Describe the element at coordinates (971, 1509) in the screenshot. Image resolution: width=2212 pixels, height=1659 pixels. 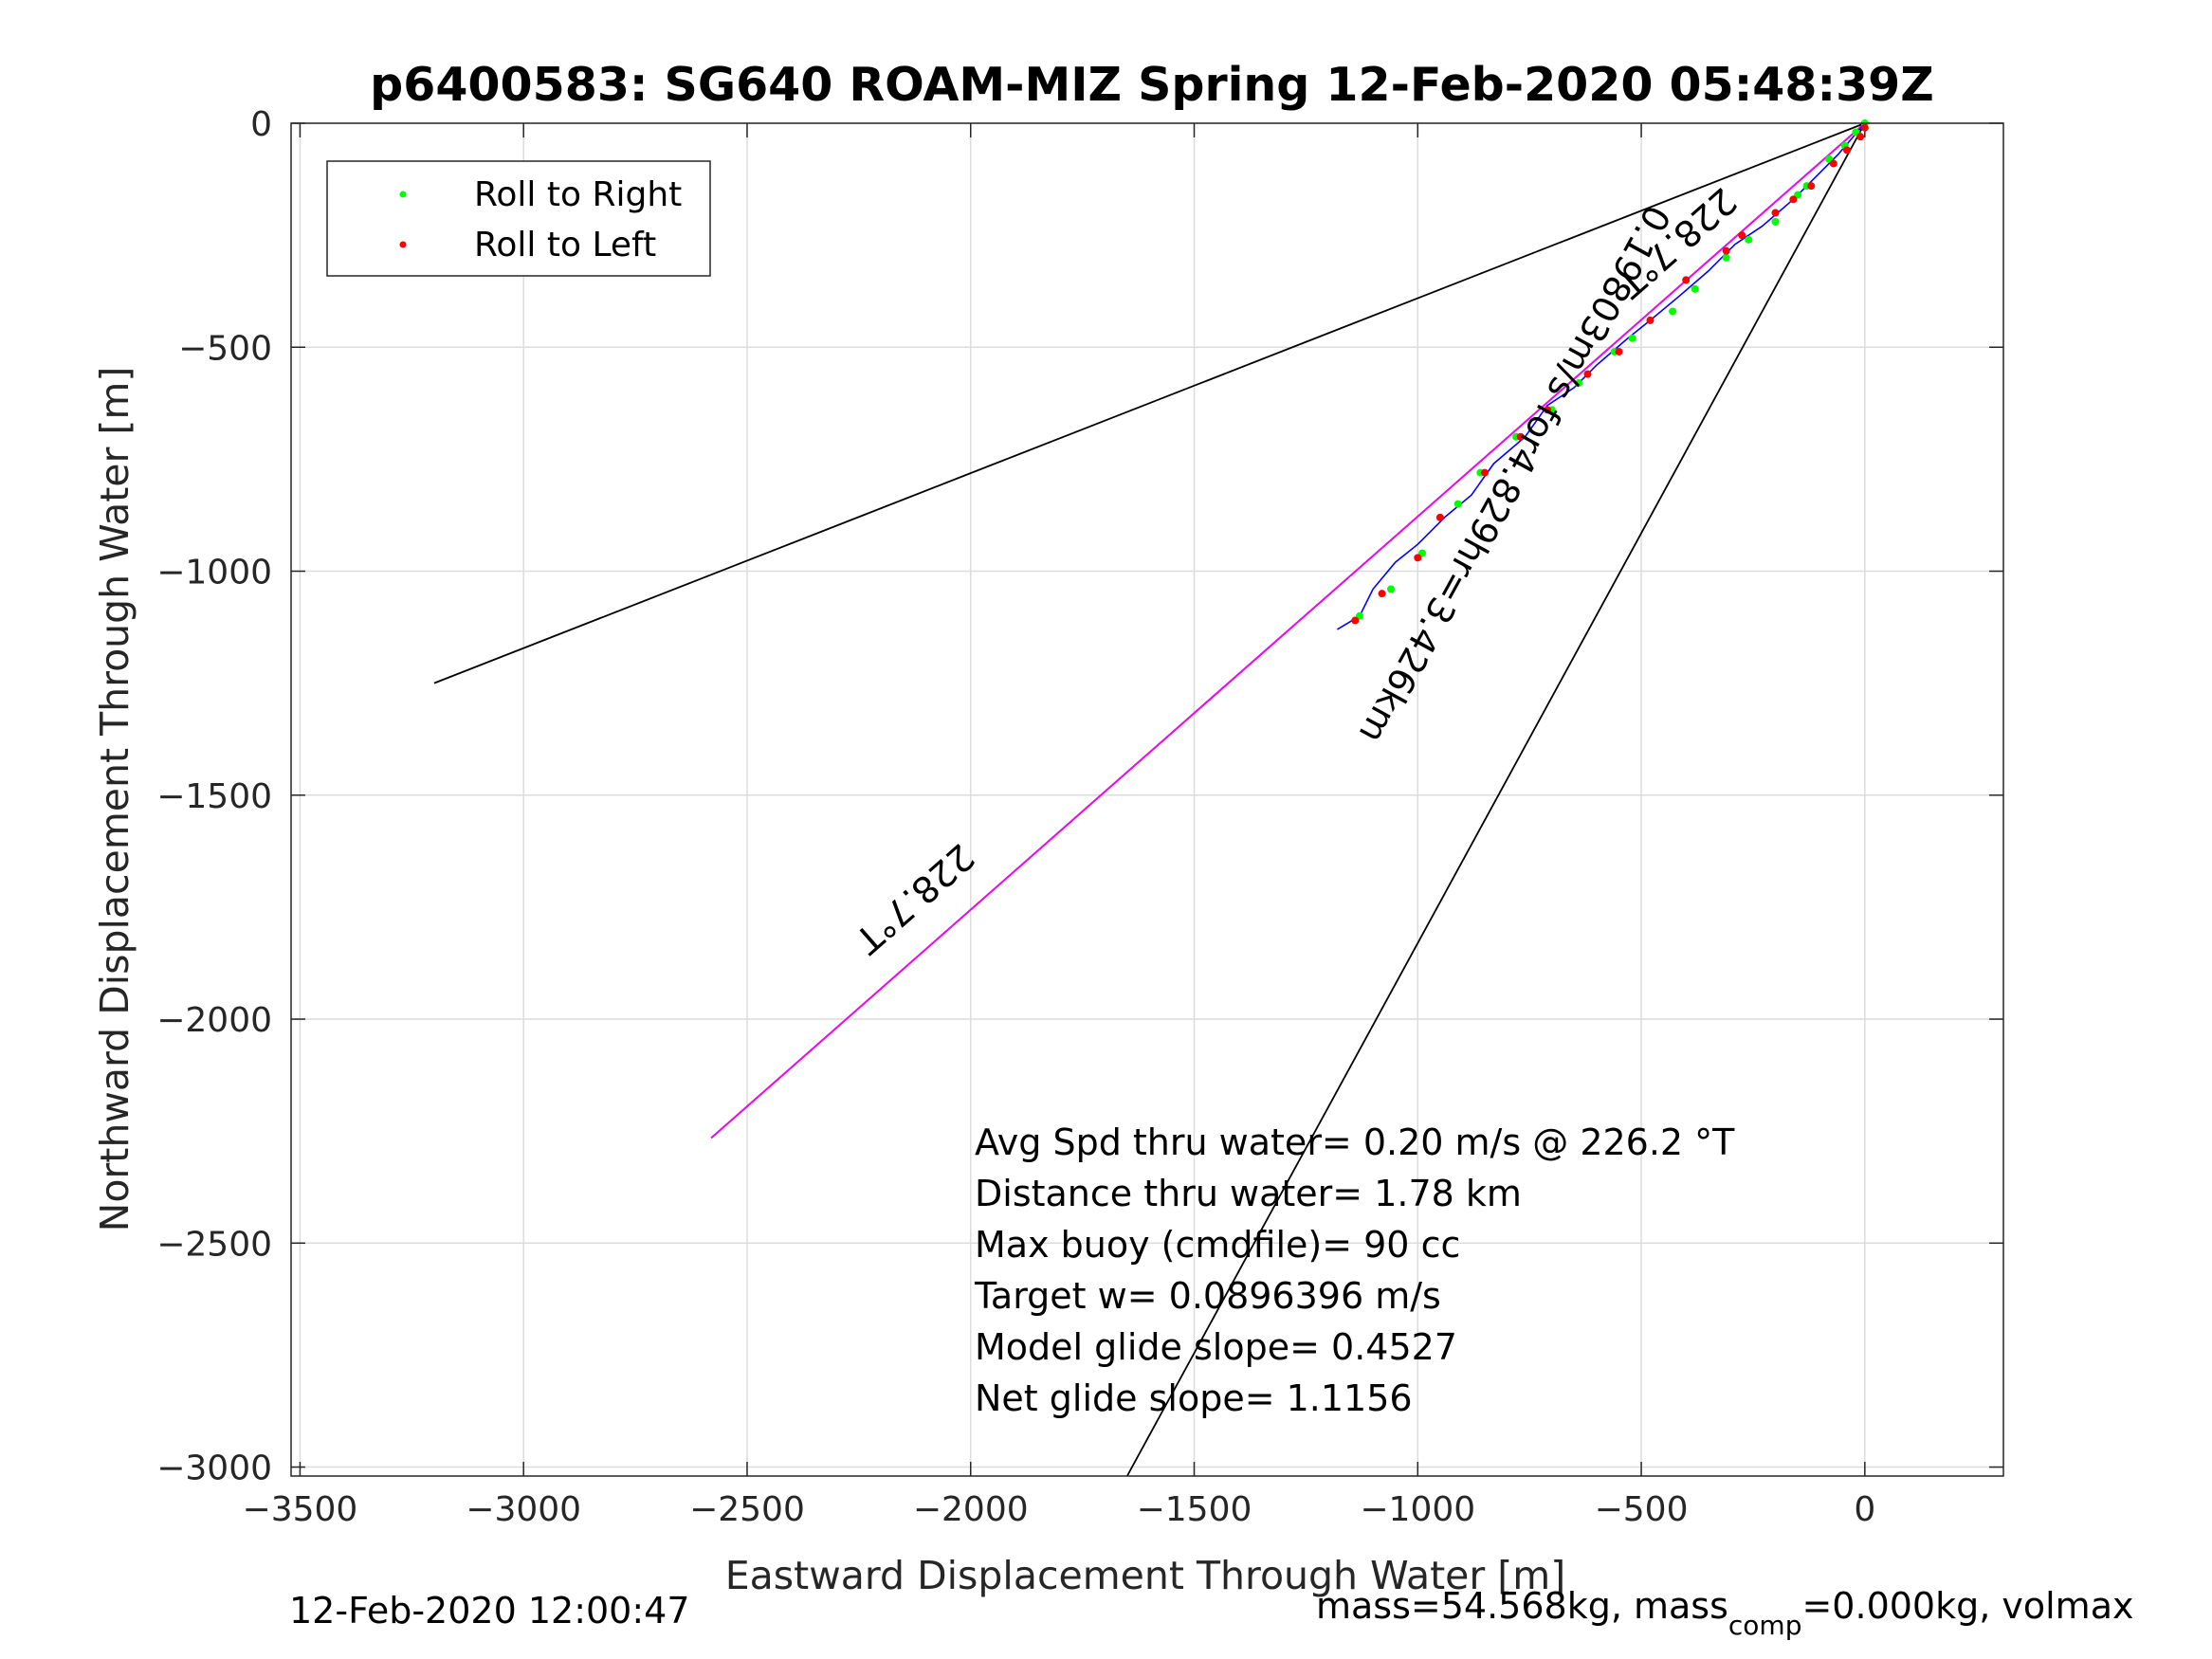
I see `x-tick-label: −2000` at that location.